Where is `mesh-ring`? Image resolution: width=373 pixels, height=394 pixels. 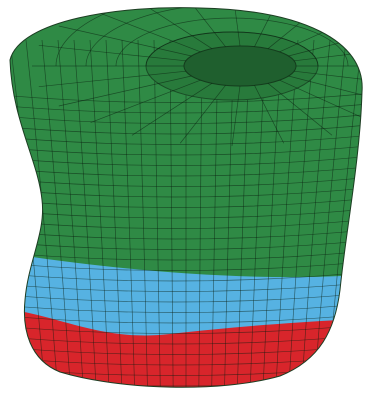 mesh-ring is located at coordinates (186, 387).